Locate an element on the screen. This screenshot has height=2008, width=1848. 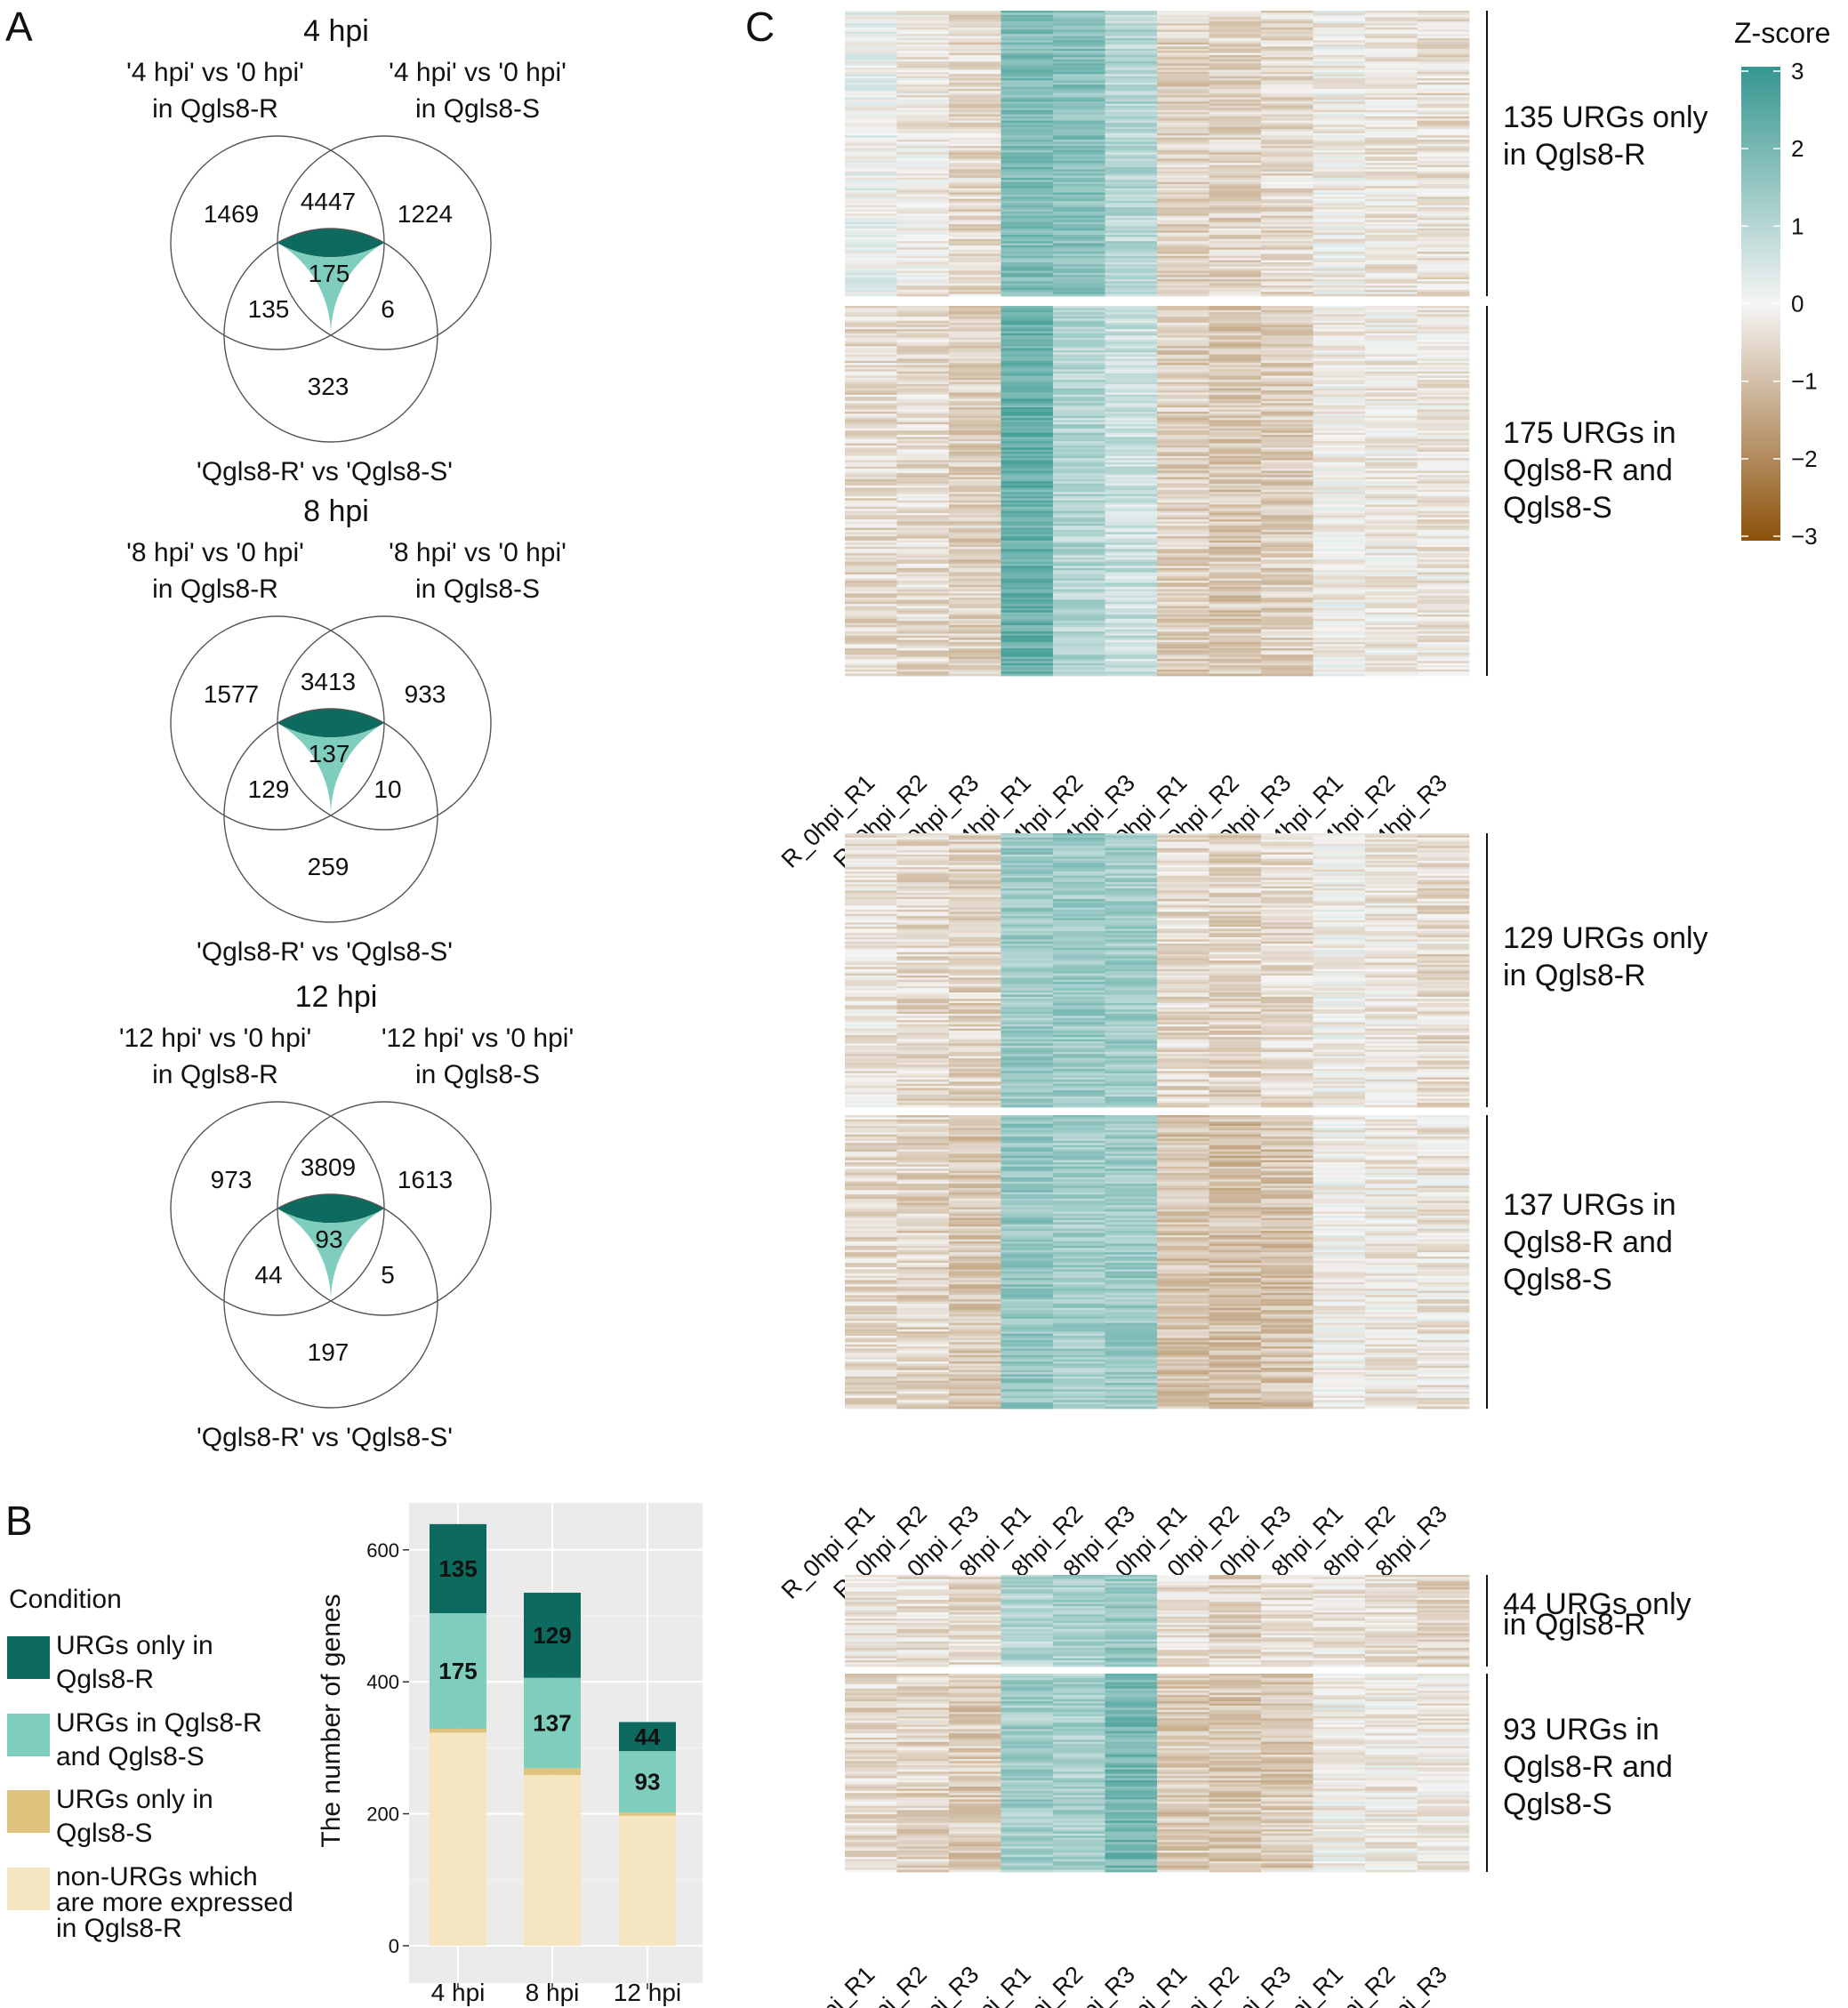
venn-region-urg-both is located at coordinates (330, 1255).